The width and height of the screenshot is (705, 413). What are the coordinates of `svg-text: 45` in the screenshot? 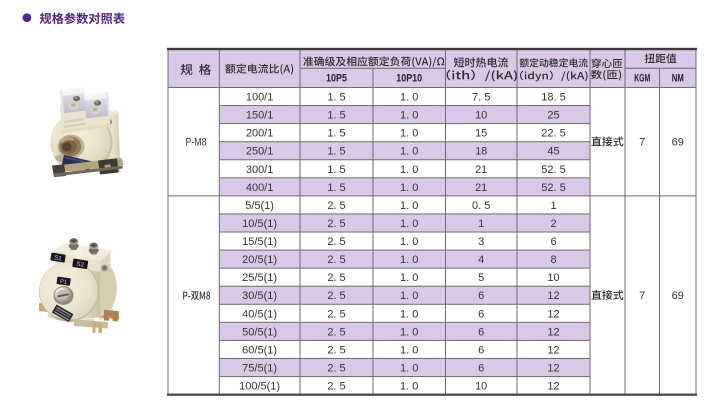 It's located at (553, 152).